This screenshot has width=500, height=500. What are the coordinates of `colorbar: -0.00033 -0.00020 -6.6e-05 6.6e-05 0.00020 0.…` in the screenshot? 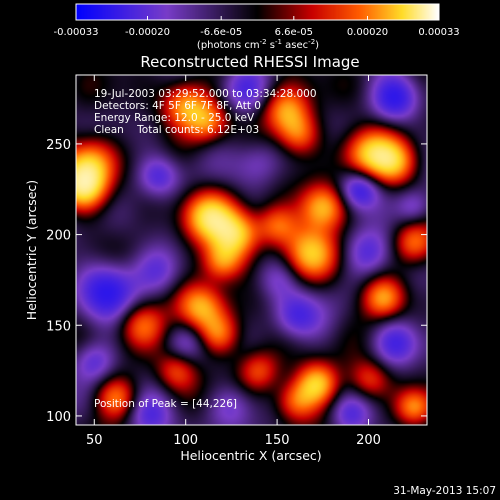 It's located at (257, 27).